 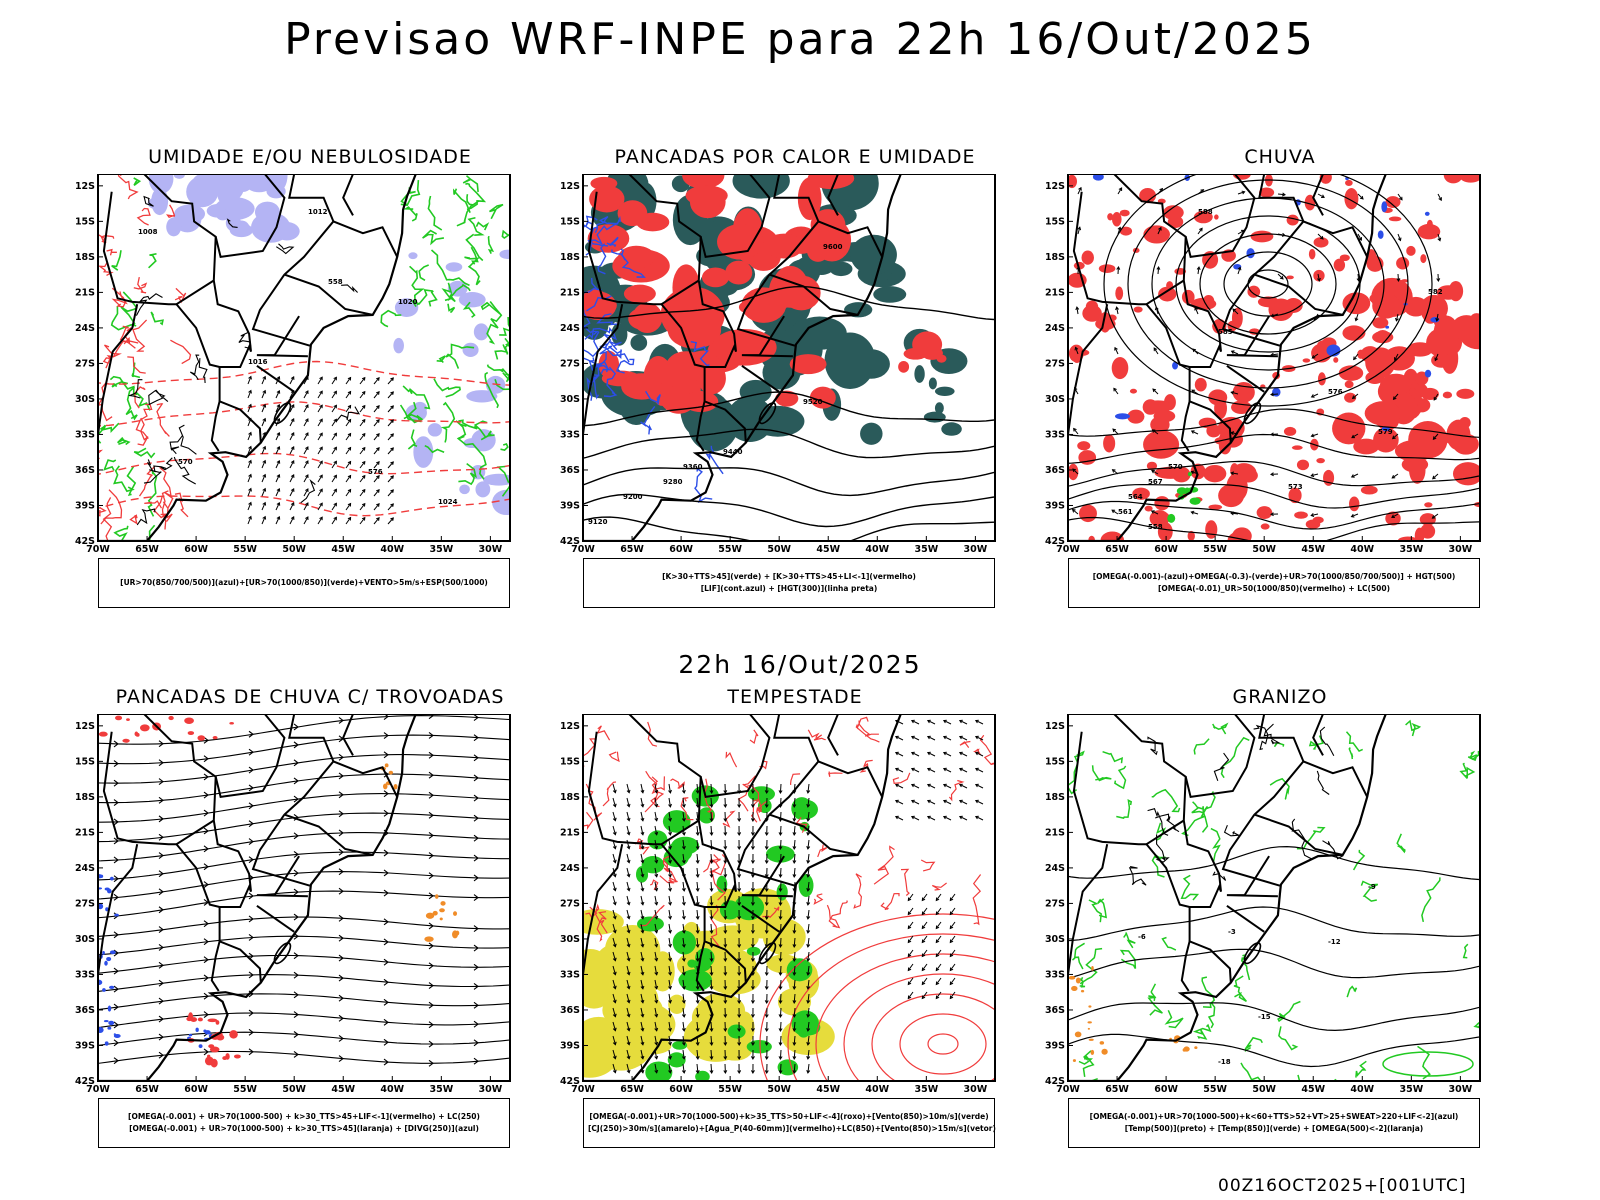 What do you see at coordinates (416, 413) in the screenshot?
I see `humidity-blue-area` at bounding box center [416, 413].